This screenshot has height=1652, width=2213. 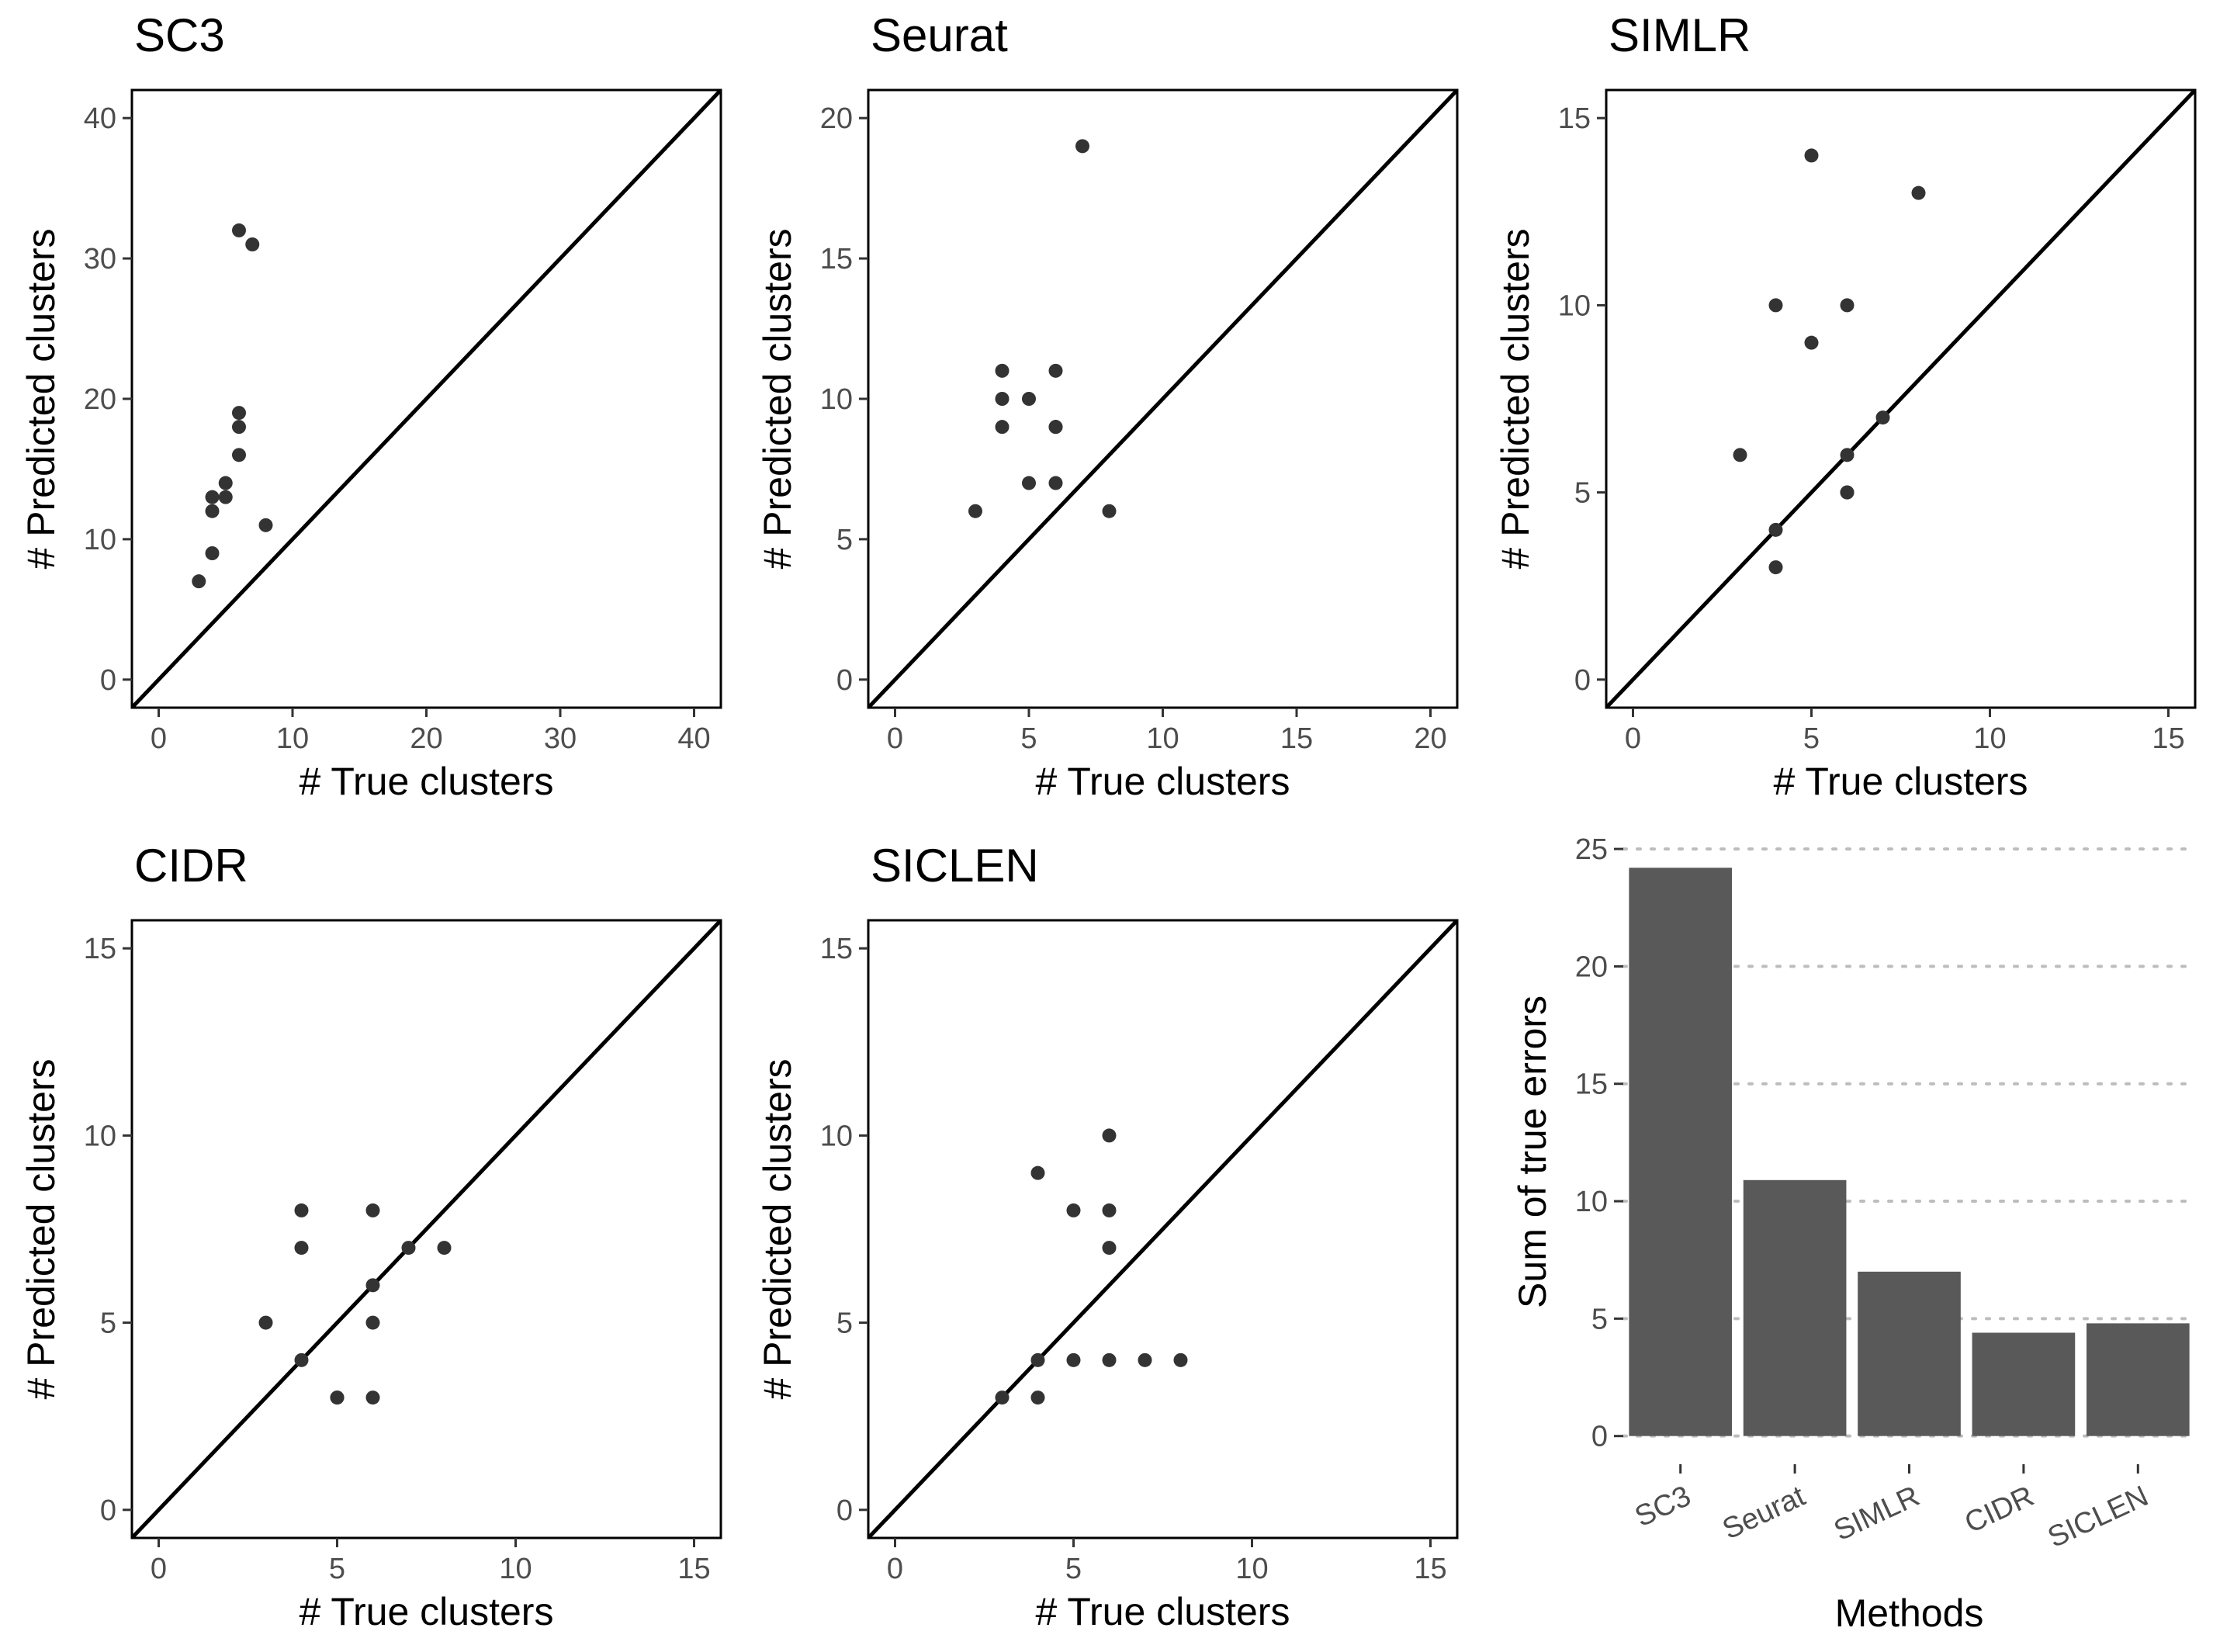 I want to click on x-axis-title: Methods, so click(x=1909, y=1613).